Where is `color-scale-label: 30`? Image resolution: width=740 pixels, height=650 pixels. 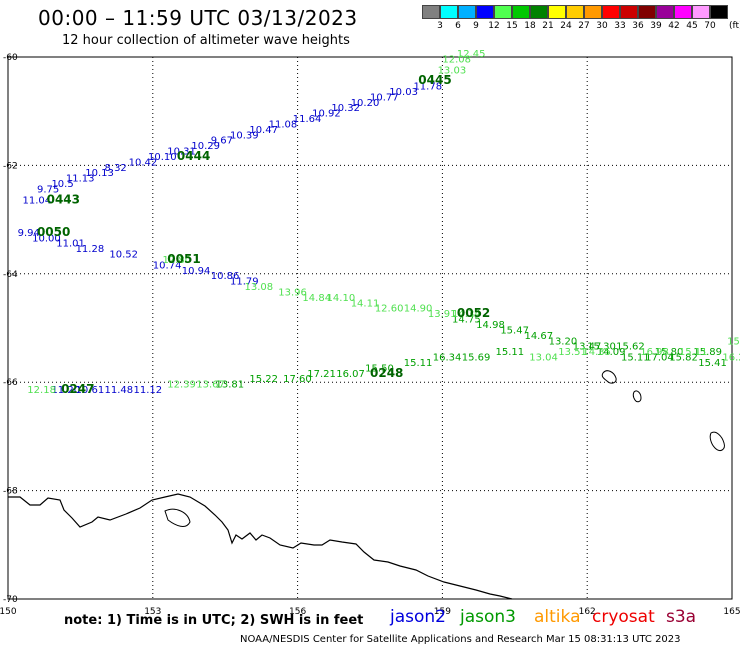
color-scale-label: 30 is located at coordinates (602, 26).